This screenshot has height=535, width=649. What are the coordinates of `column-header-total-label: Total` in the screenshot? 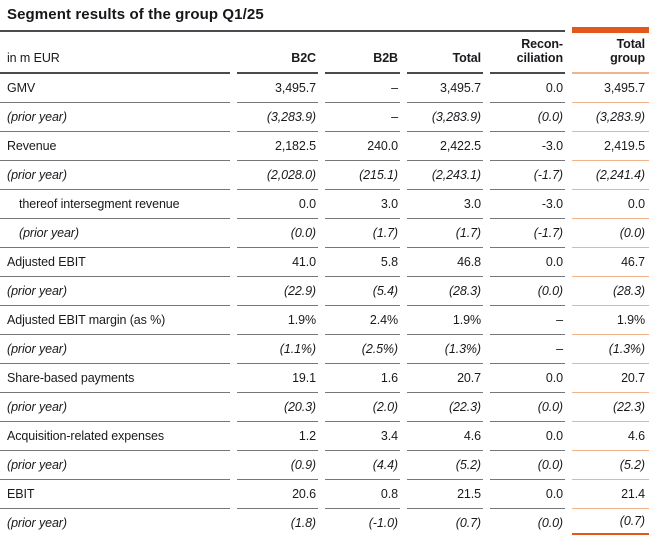 It's located at (467, 58).